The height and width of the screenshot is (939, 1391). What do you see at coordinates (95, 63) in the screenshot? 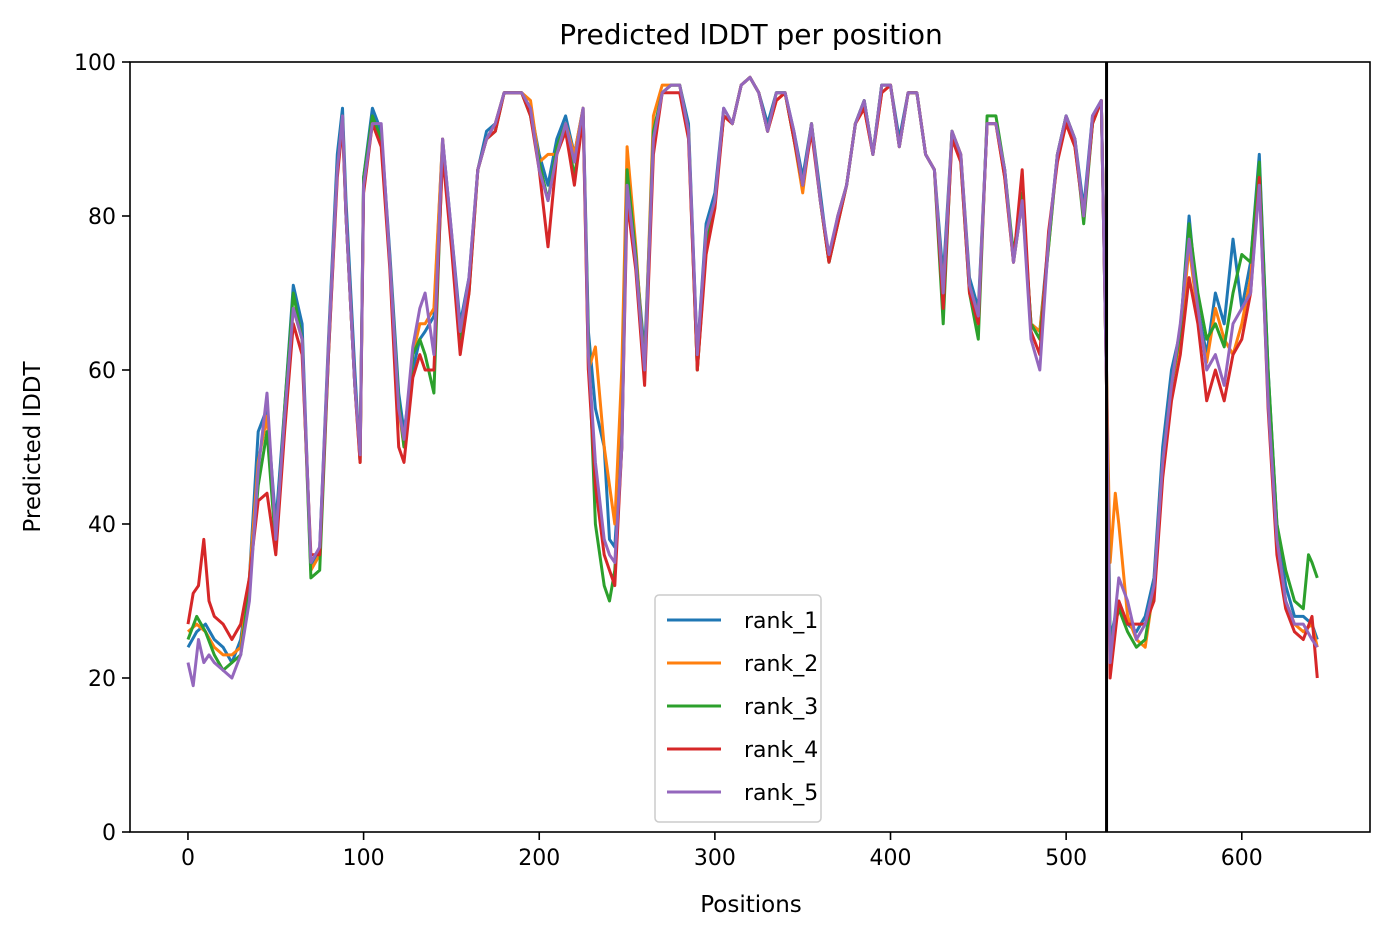
I see `y-tick-label: 100` at bounding box center [95, 63].